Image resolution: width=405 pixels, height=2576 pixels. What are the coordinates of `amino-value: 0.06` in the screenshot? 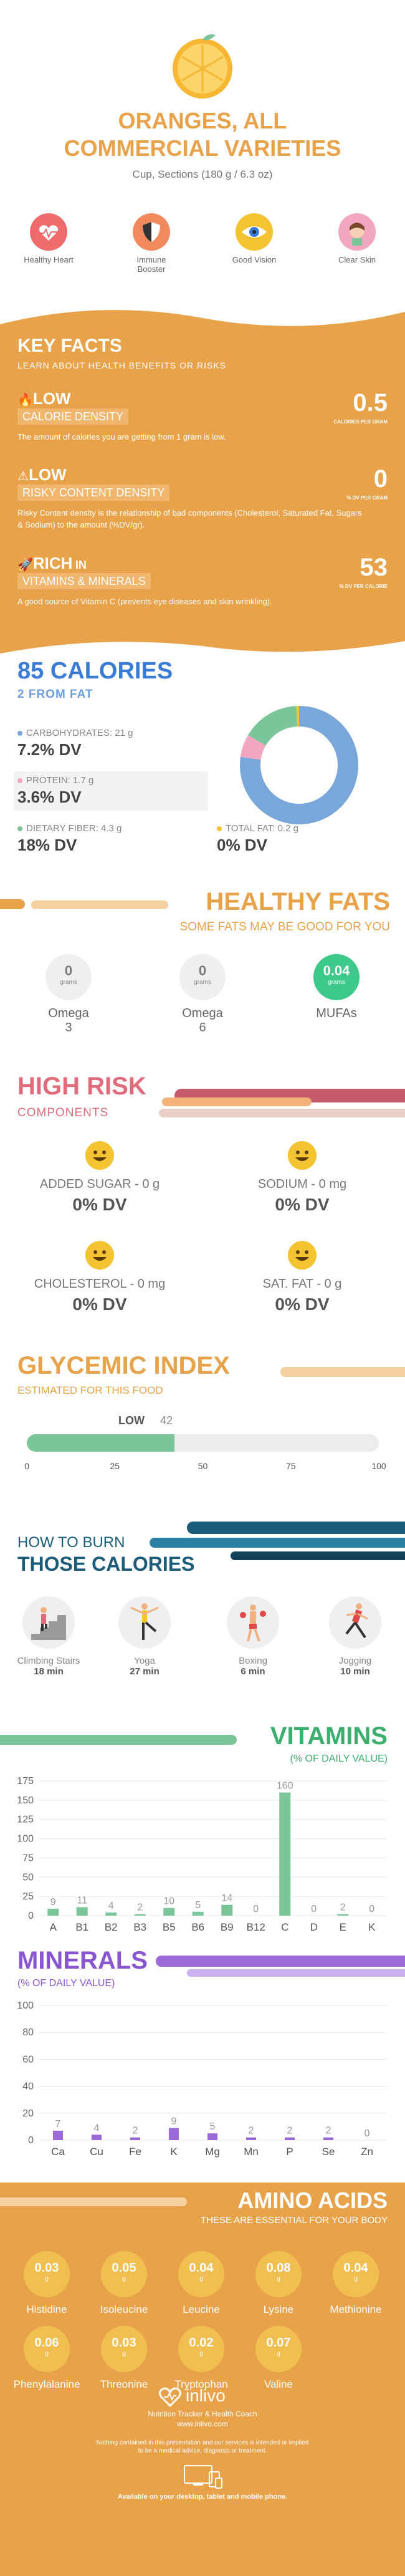 It's located at (46, 2343).